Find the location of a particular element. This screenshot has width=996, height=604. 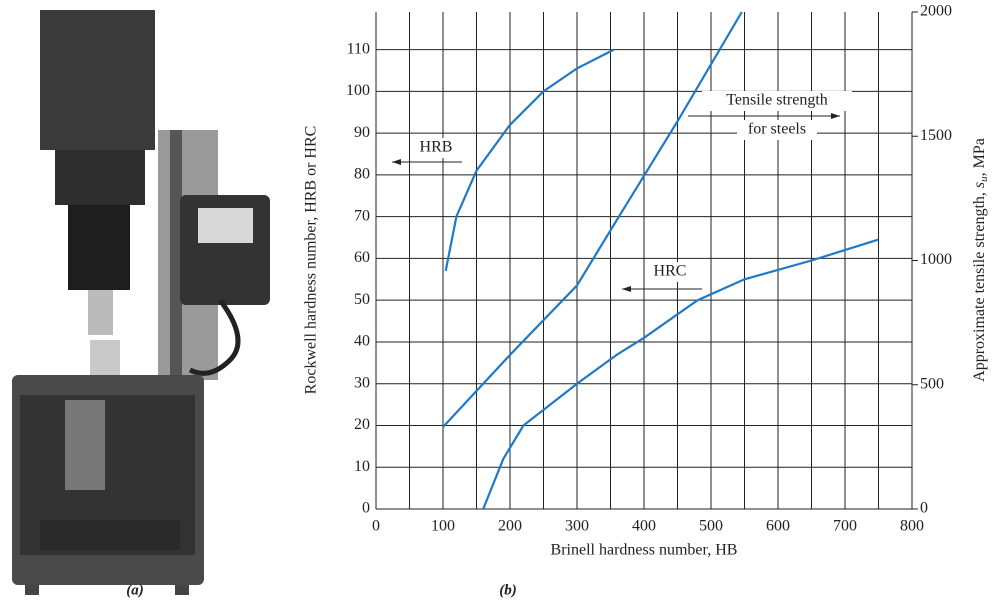

y-tick-label: 60 is located at coordinates (362, 257).